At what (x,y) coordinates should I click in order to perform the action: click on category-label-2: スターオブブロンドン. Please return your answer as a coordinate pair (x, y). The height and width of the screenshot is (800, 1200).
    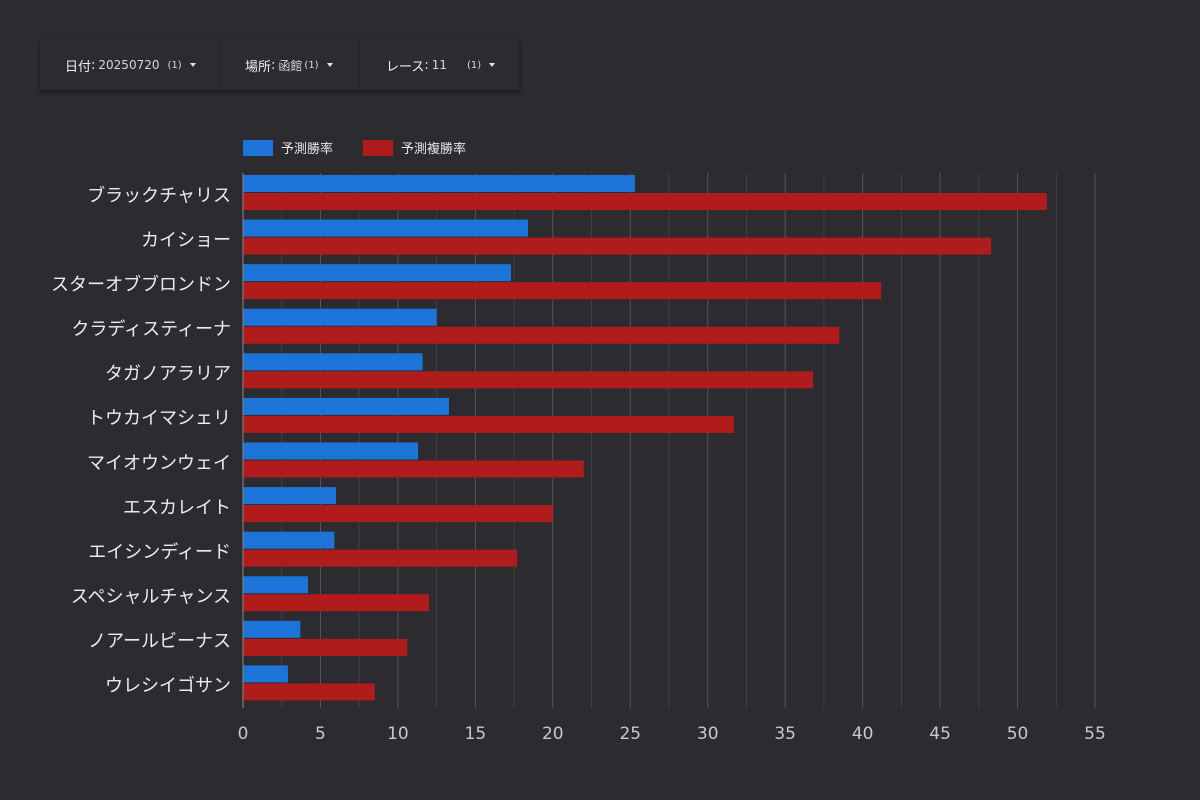
    Looking at the image, I should click on (141, 284).